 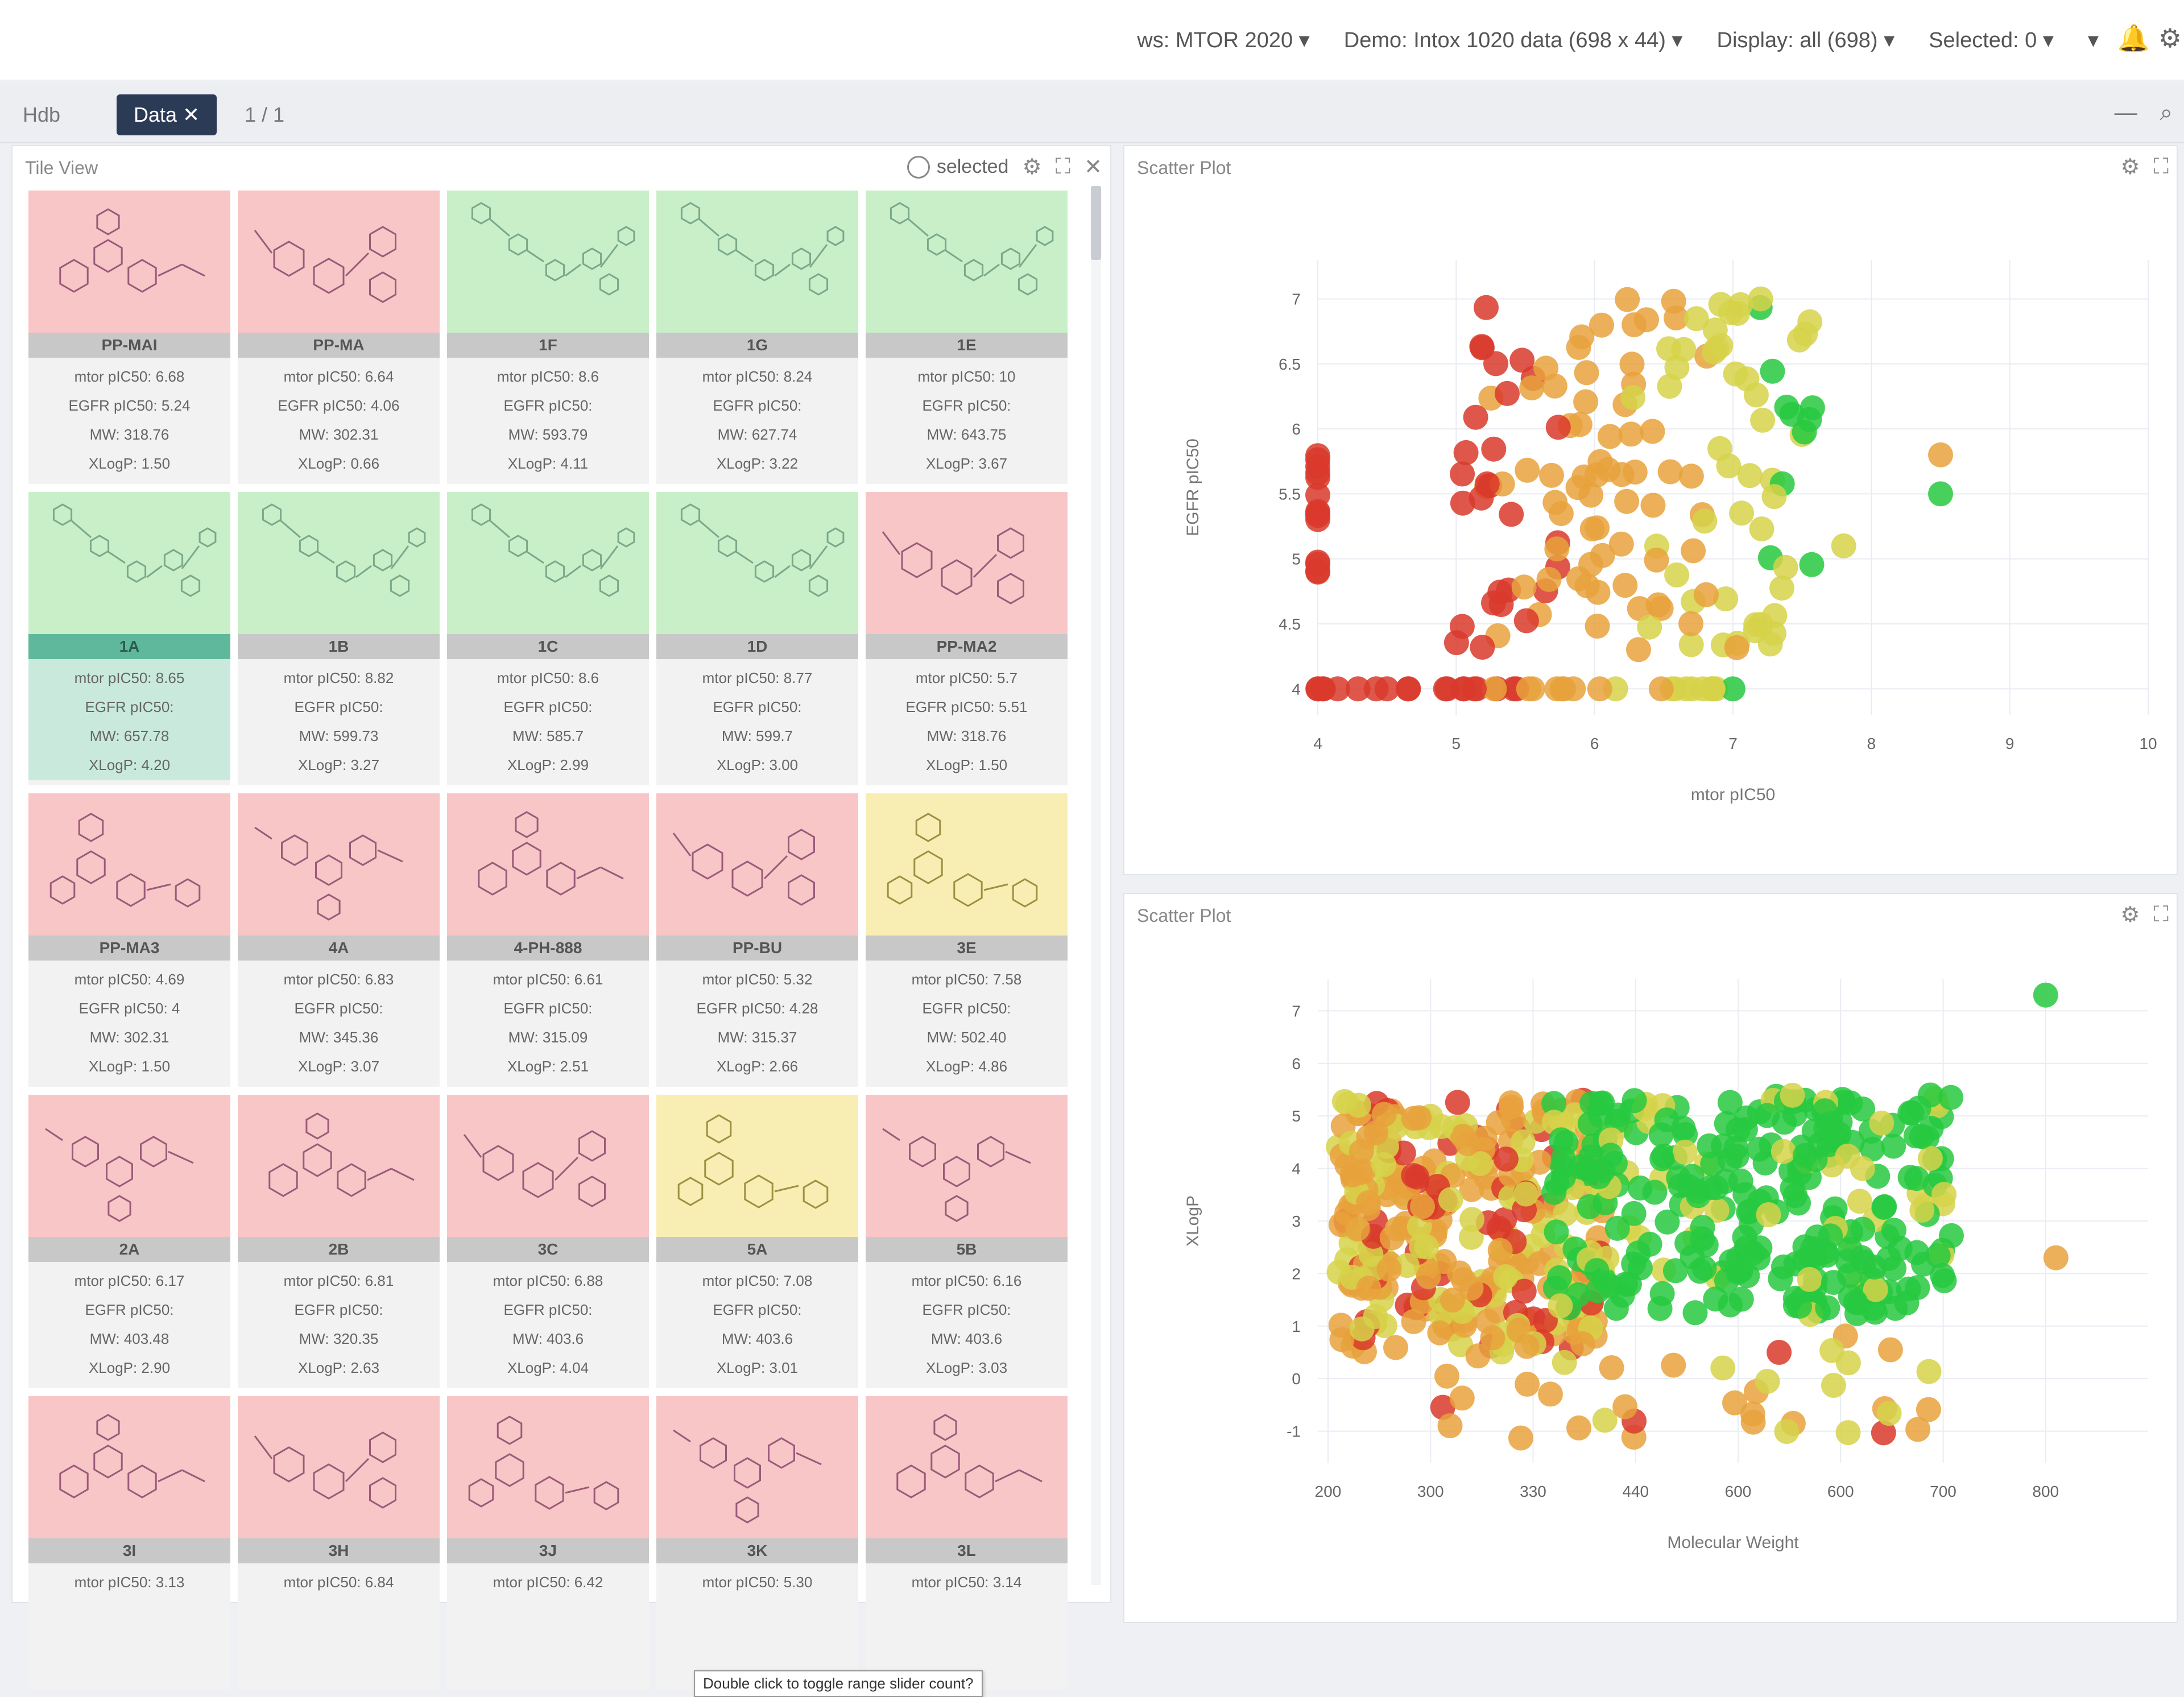 What do you see at coordinates (42, 114) in the screenshot?
I see `tab-hdb: Hdb` at bounding box center [42, 114].